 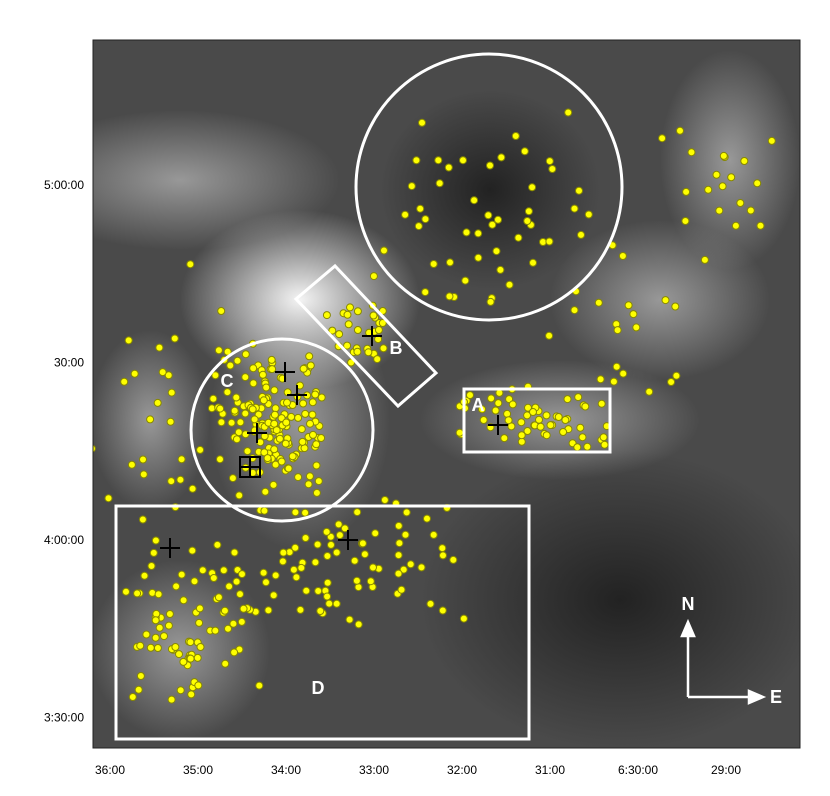 What do you see at coordinates (462, 770) in the screenshot?
I see `x-tick-label: 32:00` at bounding box center [462, 770].